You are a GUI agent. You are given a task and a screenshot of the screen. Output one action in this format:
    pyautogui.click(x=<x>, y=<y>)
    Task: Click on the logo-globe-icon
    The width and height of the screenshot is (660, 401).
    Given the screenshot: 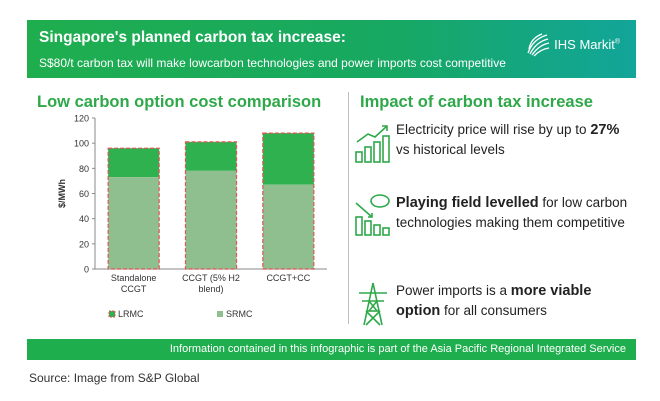 What is the action you would take?
    pyautogui.click(x=538, y=45)
    